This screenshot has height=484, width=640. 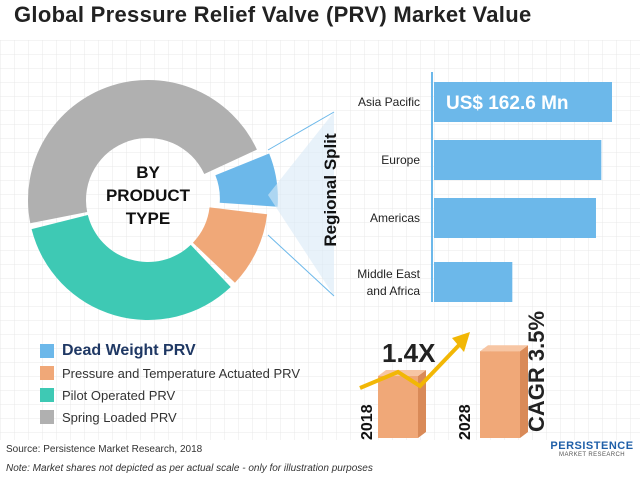 I want to click on legend-item: Dead Weight PRV, so click(x=170, y=351).